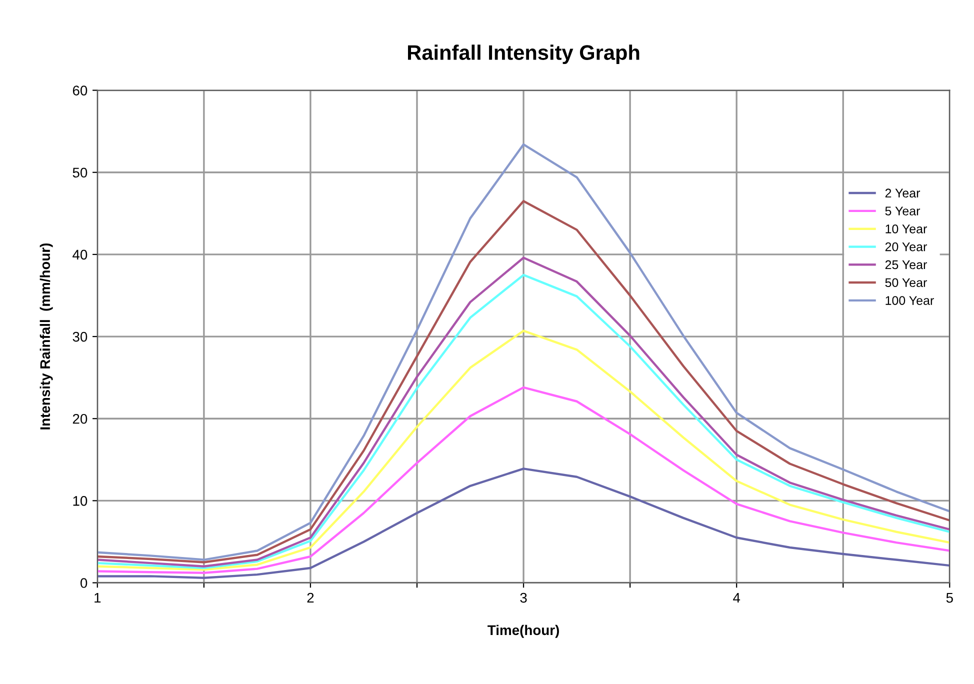 This screenshot has height=684, width=974. I want to click on legend-label: 5 Year, so click(902, 211).